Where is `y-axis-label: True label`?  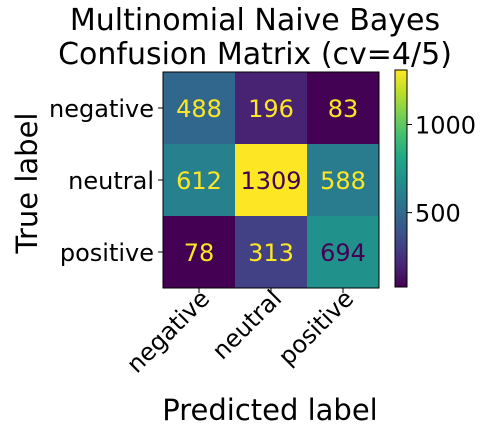 y-axis-label: True label is located at coordinates (27, 184).